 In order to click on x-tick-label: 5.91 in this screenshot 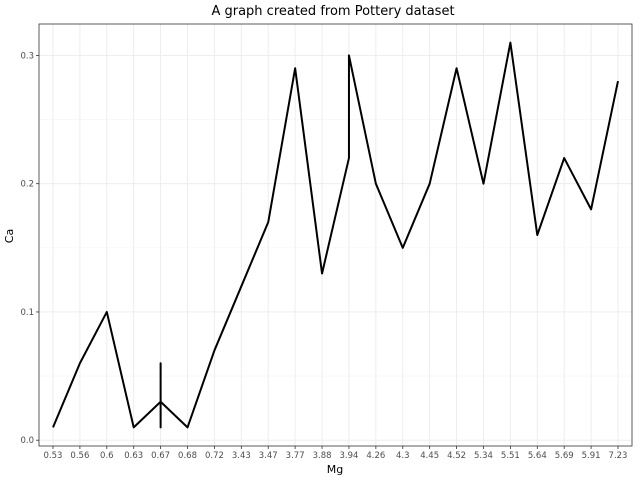, I will do `click(591, 456)`.